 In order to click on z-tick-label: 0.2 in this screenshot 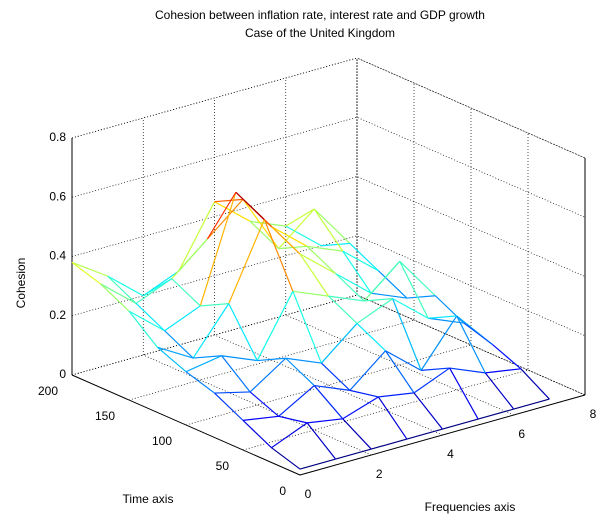, I will do `click(57, 315)`.